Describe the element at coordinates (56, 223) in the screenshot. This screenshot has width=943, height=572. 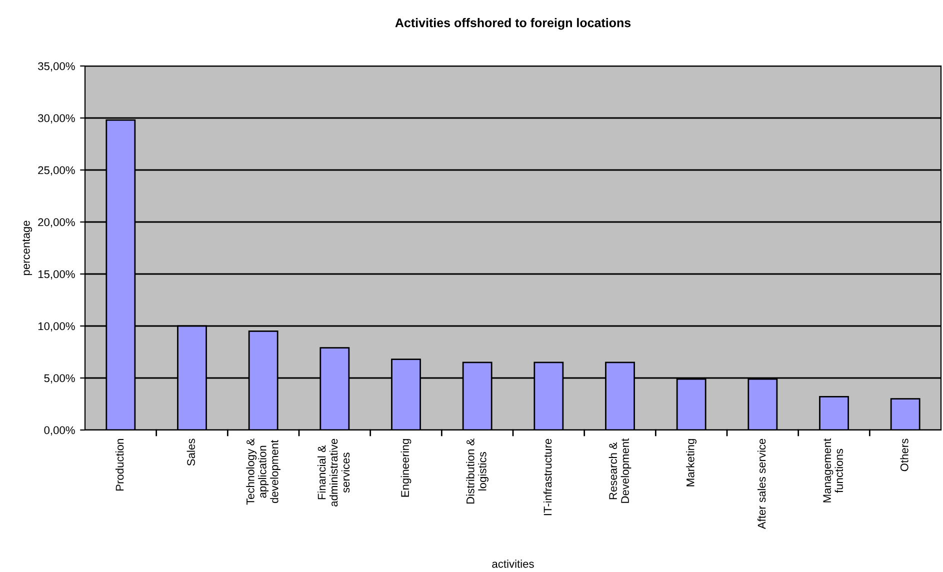
I see `y-tick-label: 20,00%` at that location.